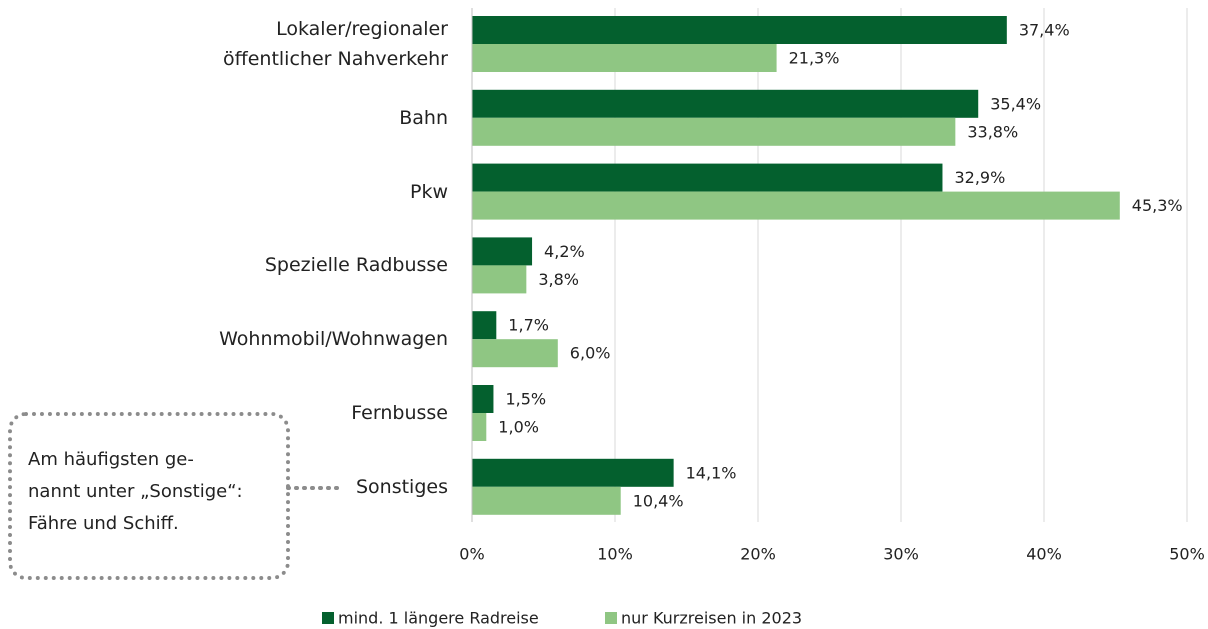  What do you see at coordinates (1187, 554) in the screenshot?
I see `x-tick-label: 50%` at bounding box center [1187, 554].